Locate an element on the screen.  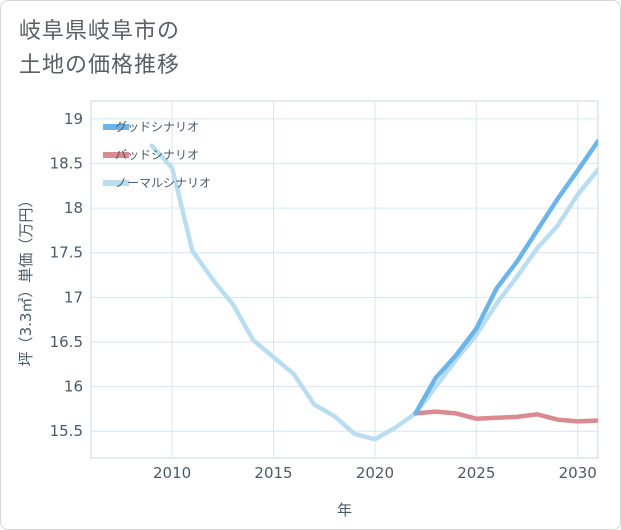
legend-label-0: グッドシナリオ is located at coordinates (157, 127).